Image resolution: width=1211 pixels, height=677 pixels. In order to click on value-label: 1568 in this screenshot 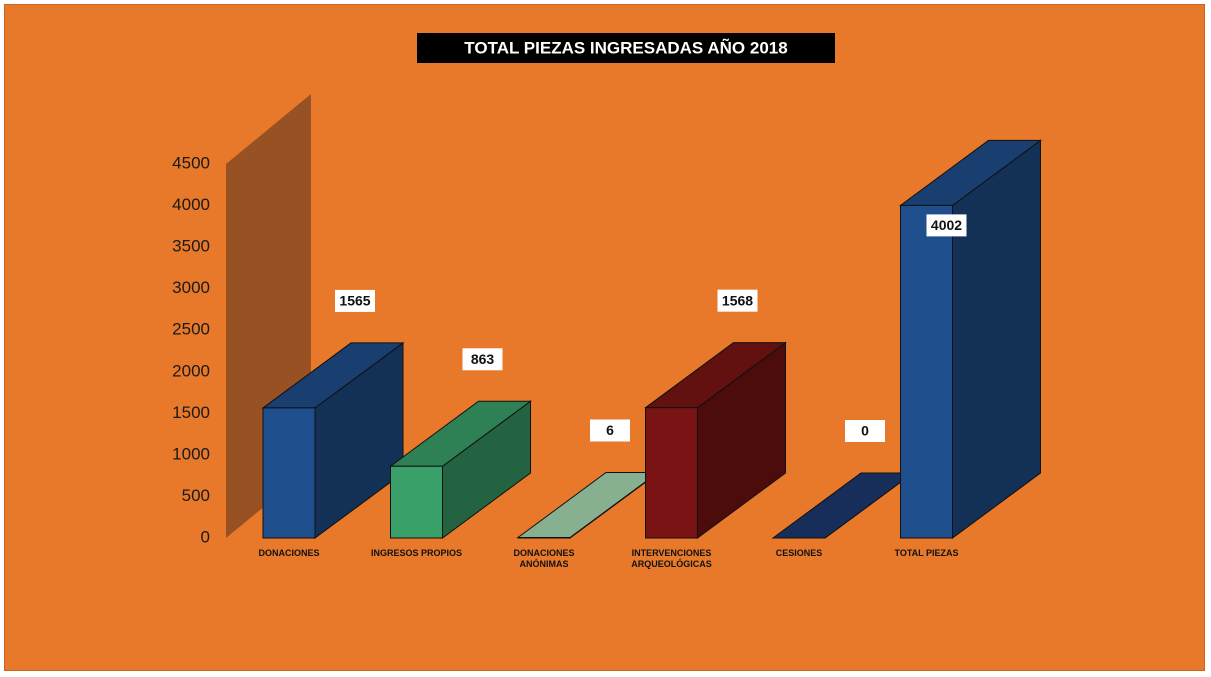, I will do `click(737, 300)`.